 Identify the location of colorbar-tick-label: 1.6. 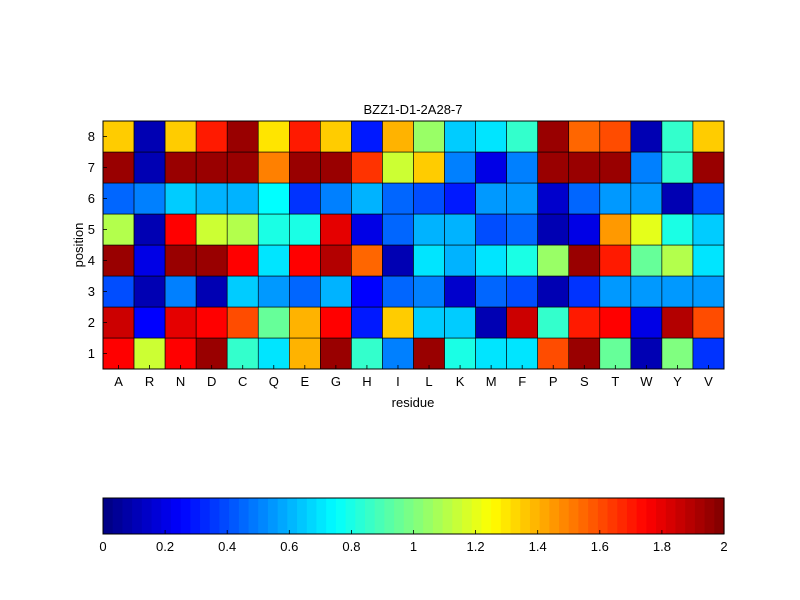
(600, 546).